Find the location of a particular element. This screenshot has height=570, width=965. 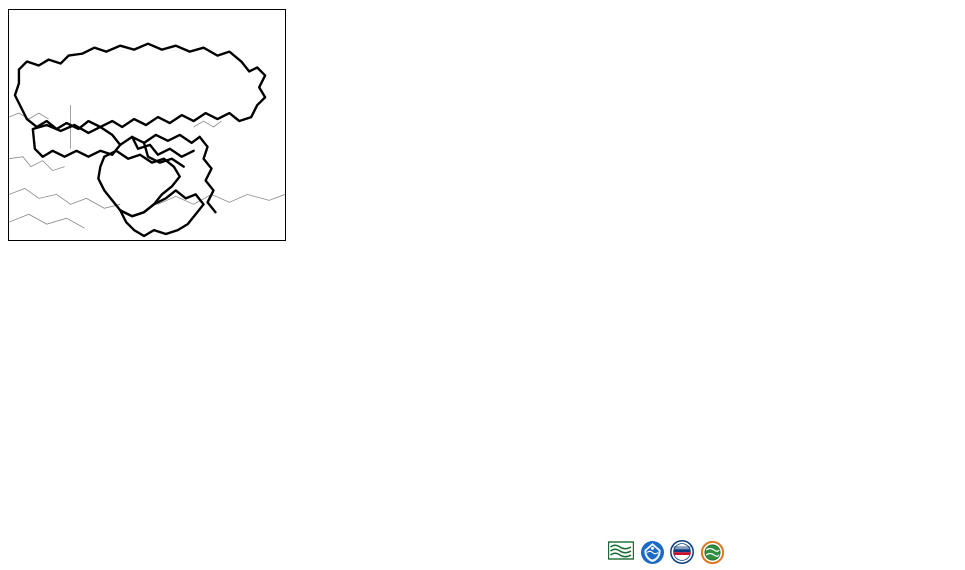

usgs-wave-icon is located at coordinates (621, 550).